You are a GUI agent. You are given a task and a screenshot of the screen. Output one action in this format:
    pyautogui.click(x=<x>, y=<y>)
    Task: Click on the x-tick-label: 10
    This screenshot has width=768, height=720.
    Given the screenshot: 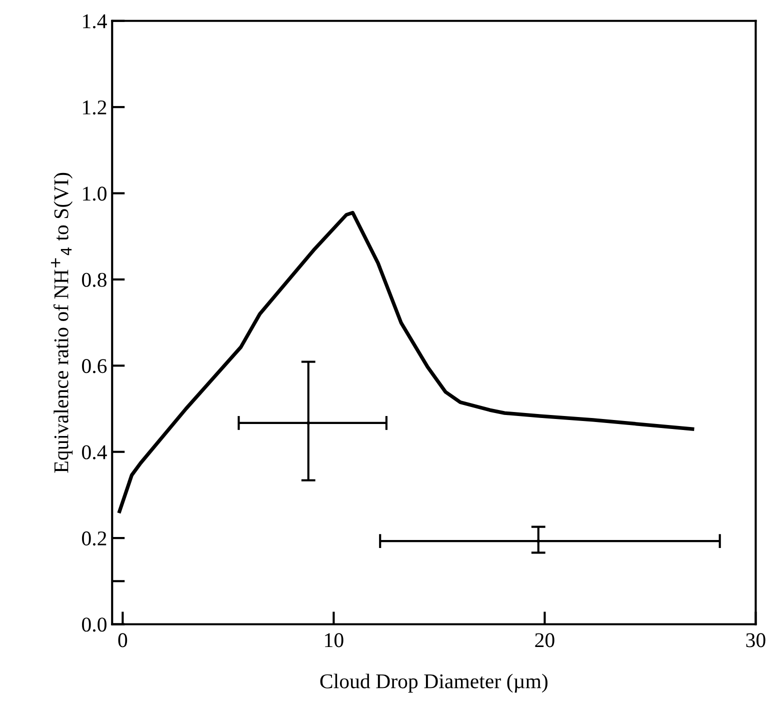 What is the action you would take?
    pyautogui.click(x=334, y=640)
    